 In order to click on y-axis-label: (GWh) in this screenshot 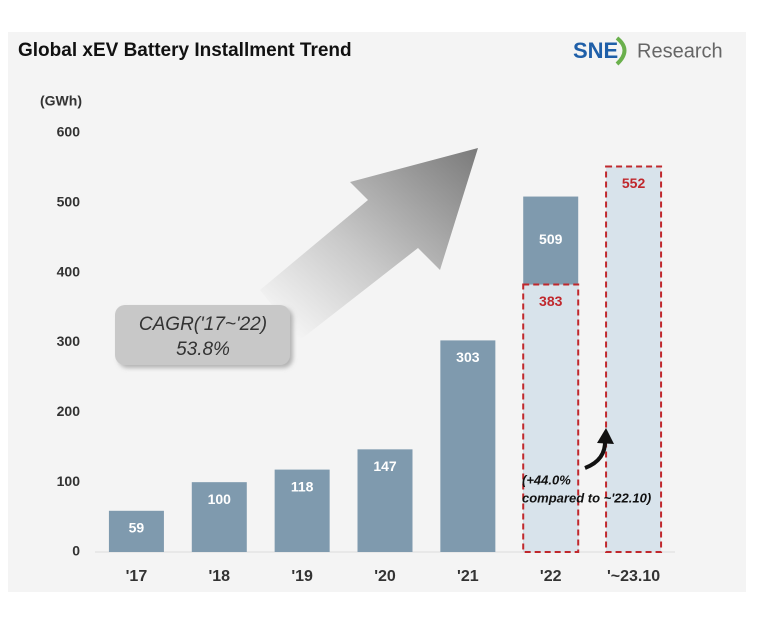, I will do `click(61, 101)`.